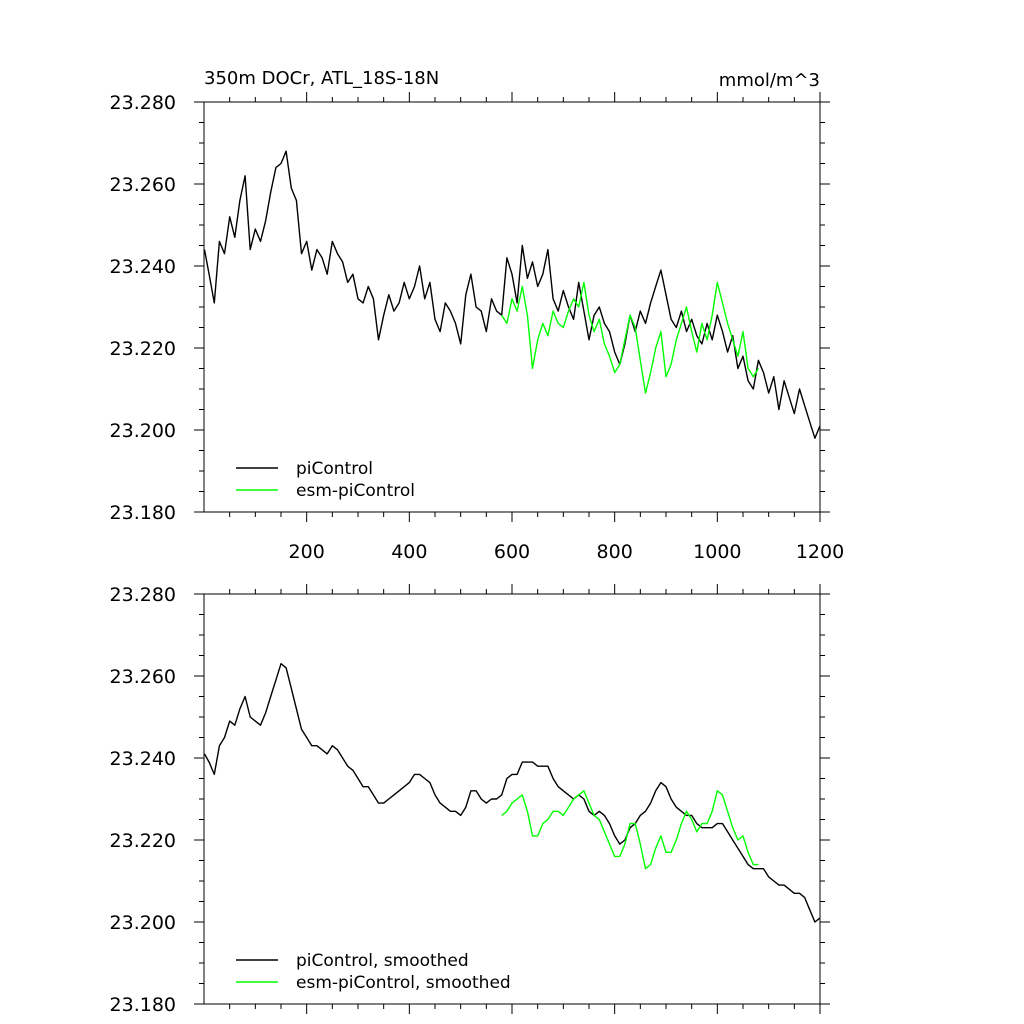 The image size is (1024, 1024). I want to click on x-tick-label: 800, so click(615, 552).